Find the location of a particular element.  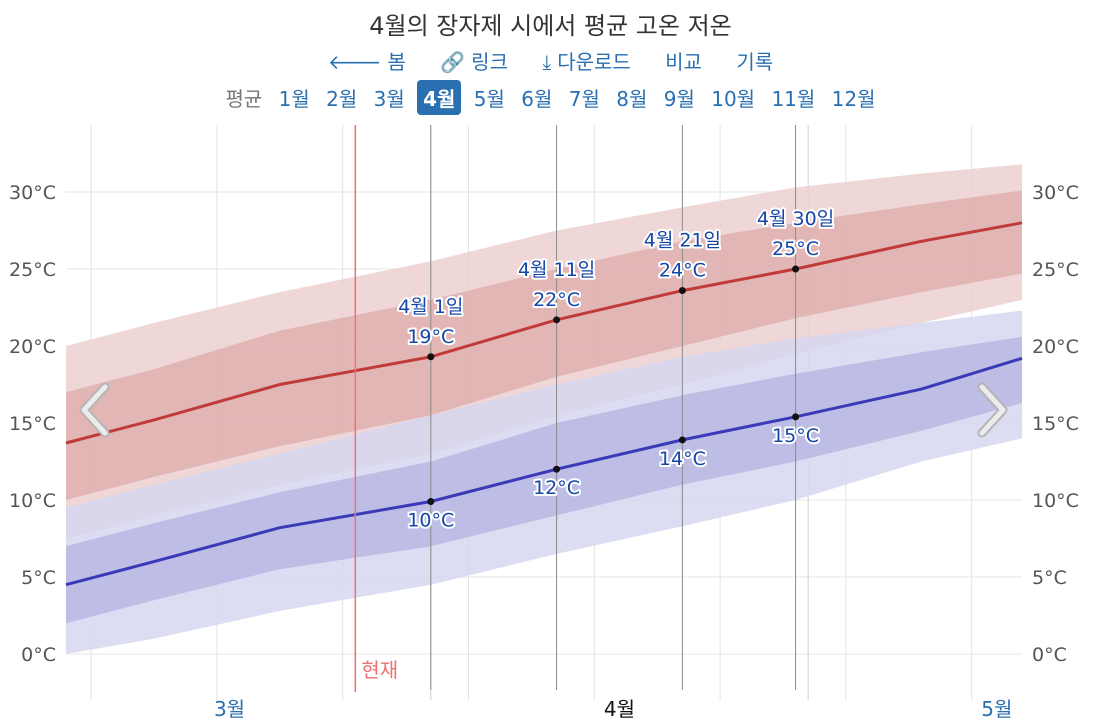

annotation-low: 12°C is located at coordinates (556, 488).